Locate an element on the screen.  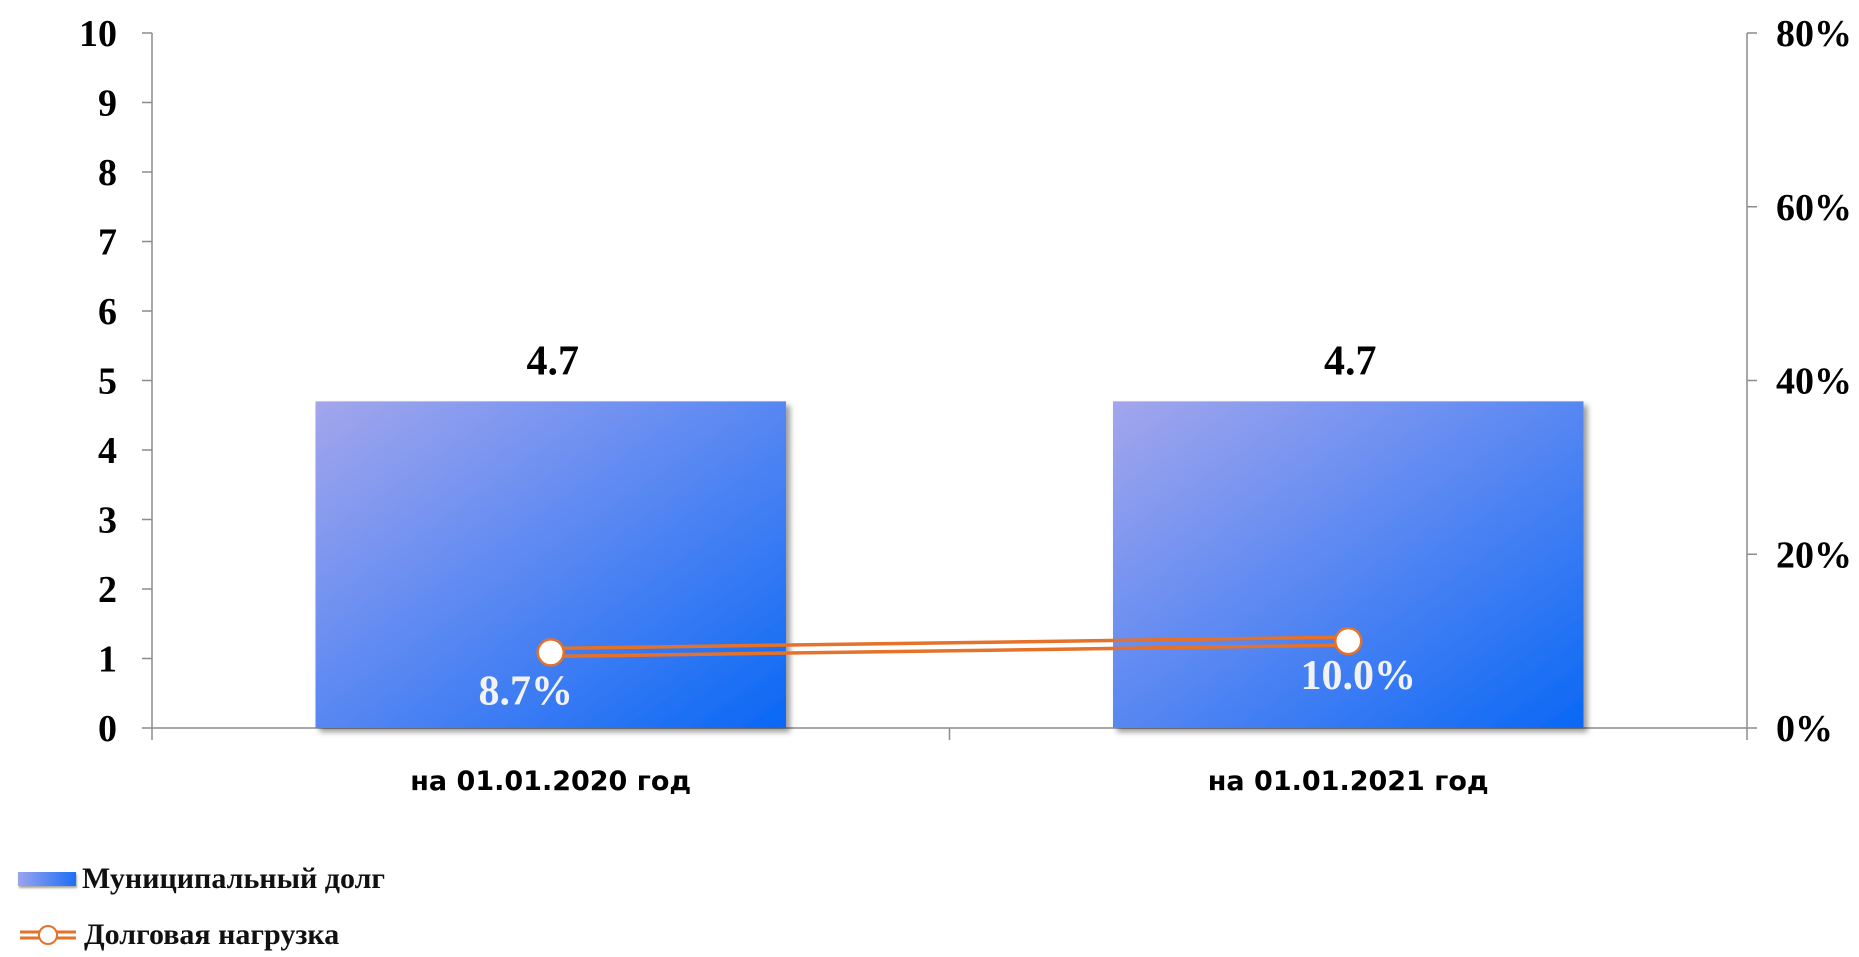
left-axis-tick-label: 7 is located at coordinates (107, 243).